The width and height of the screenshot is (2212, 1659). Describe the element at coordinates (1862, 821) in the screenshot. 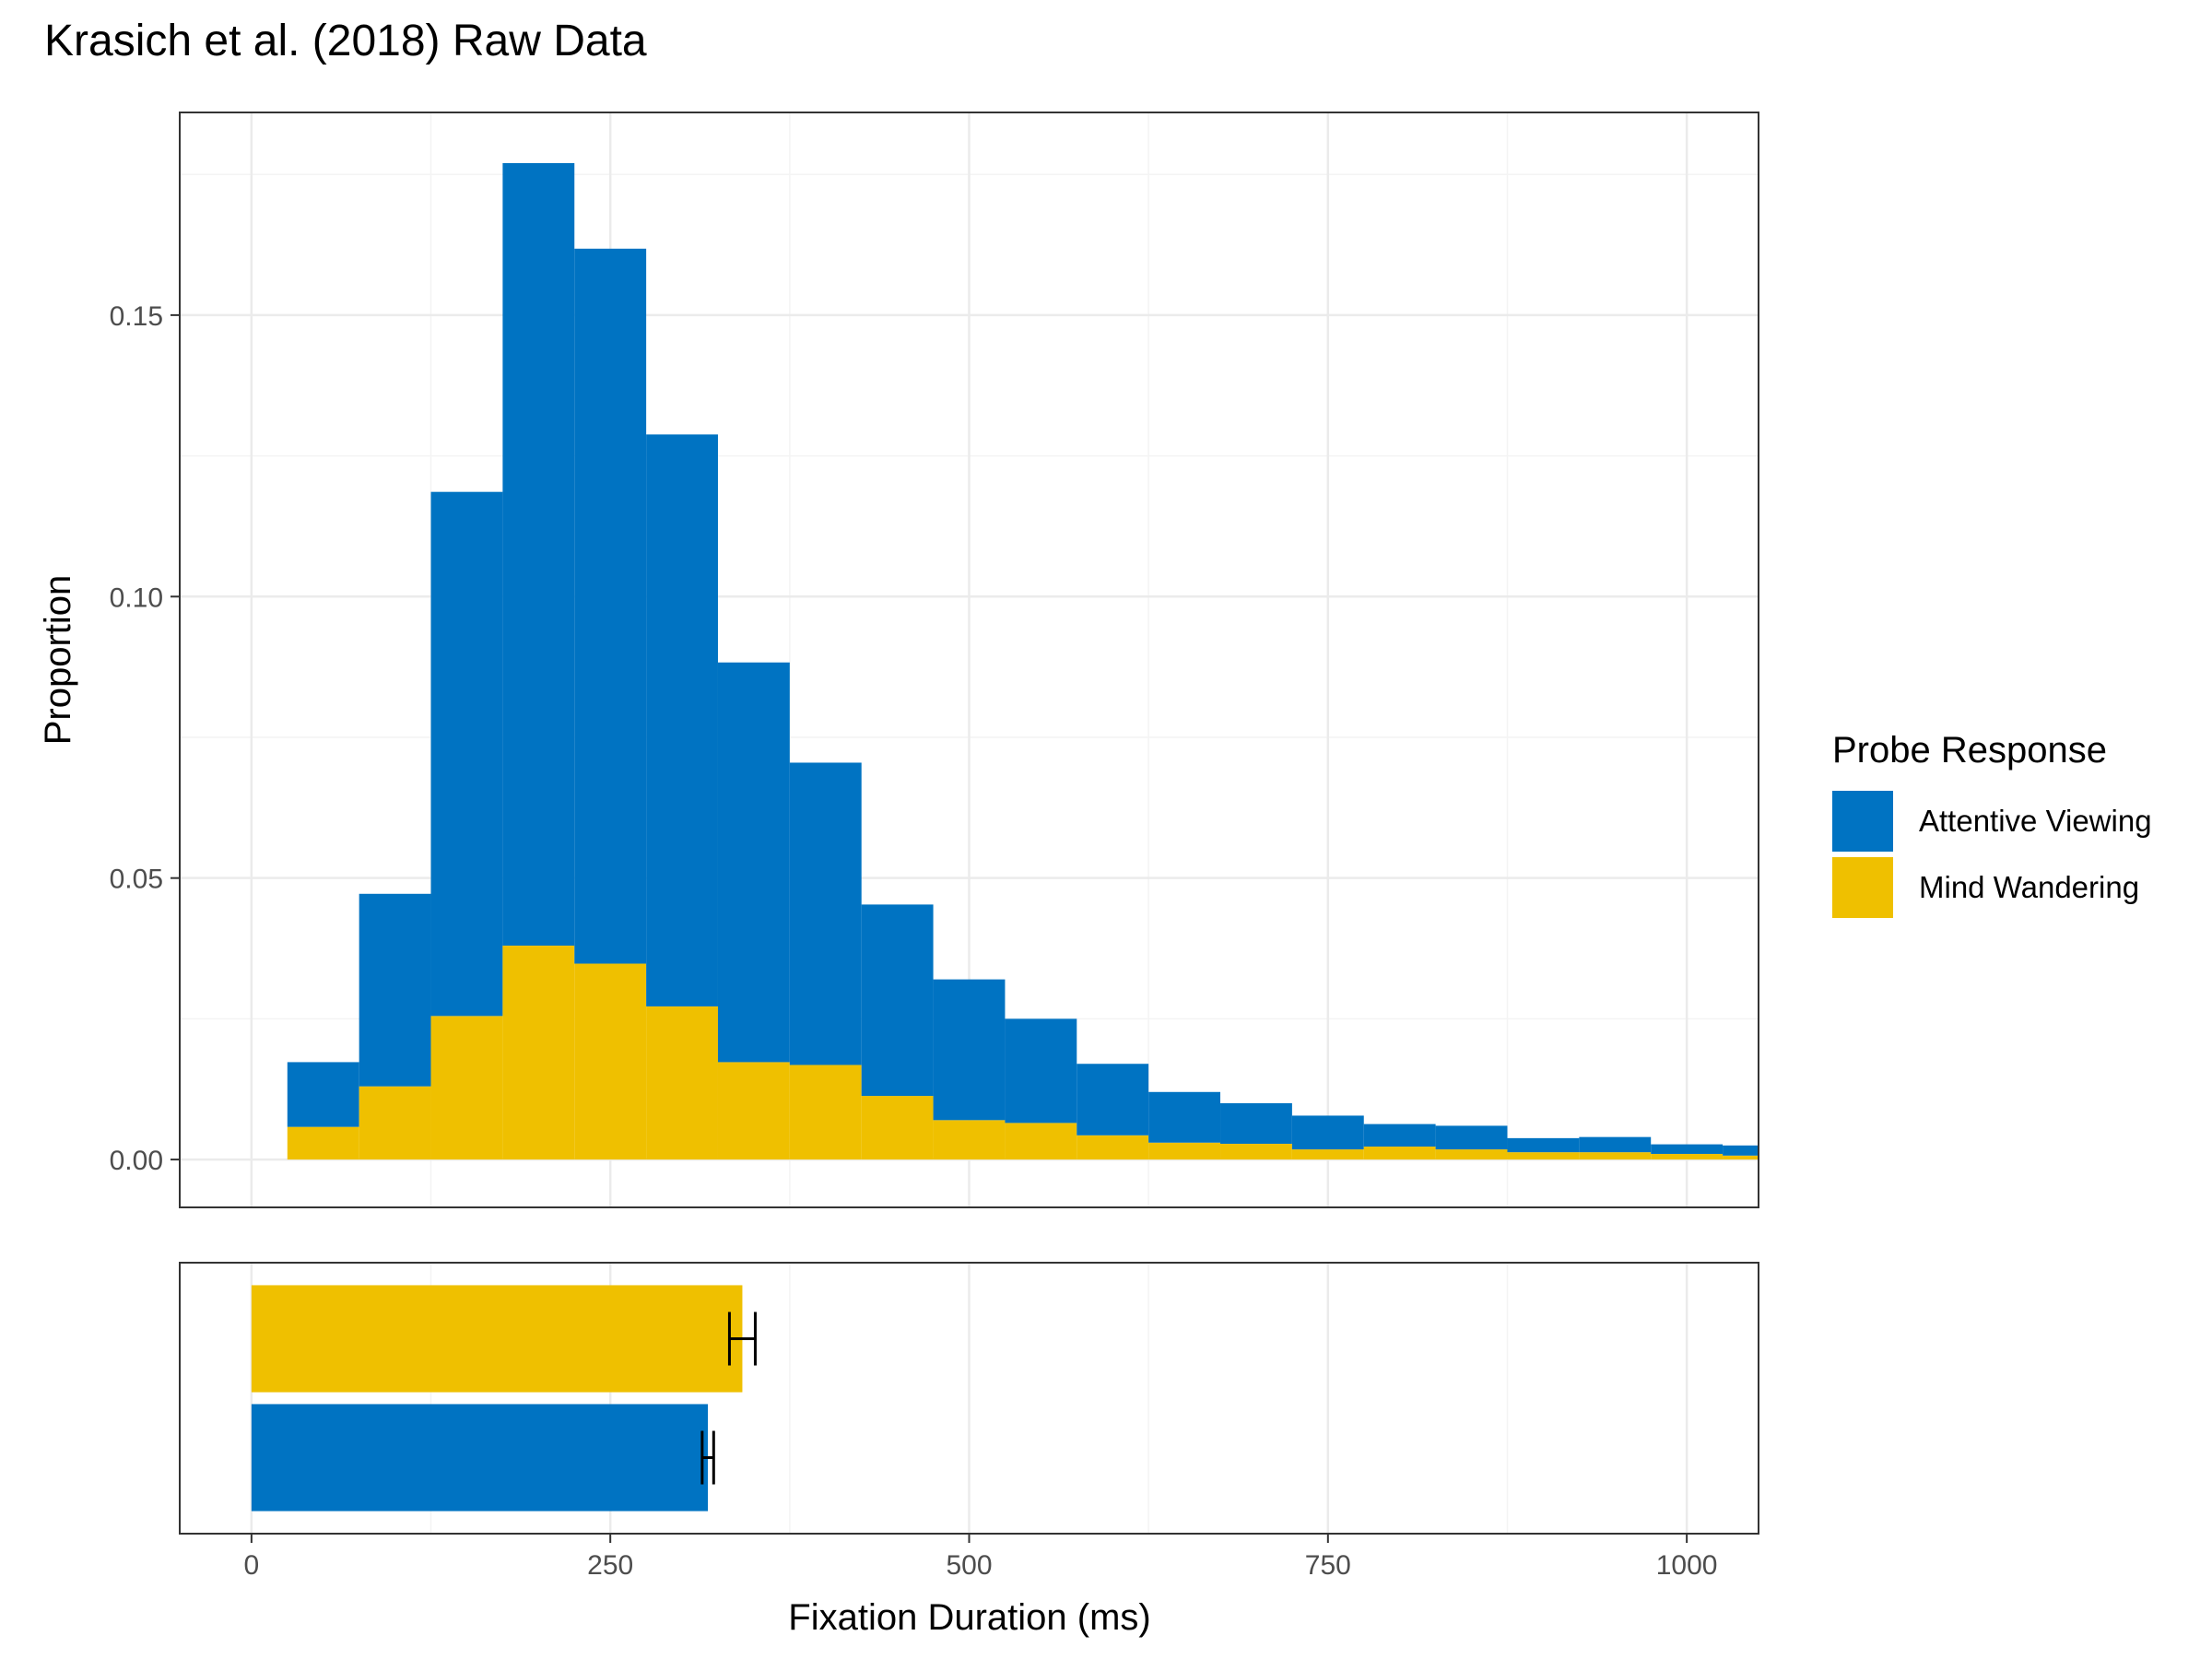

I see `legend-swatch-attentive-viewing` at that location.